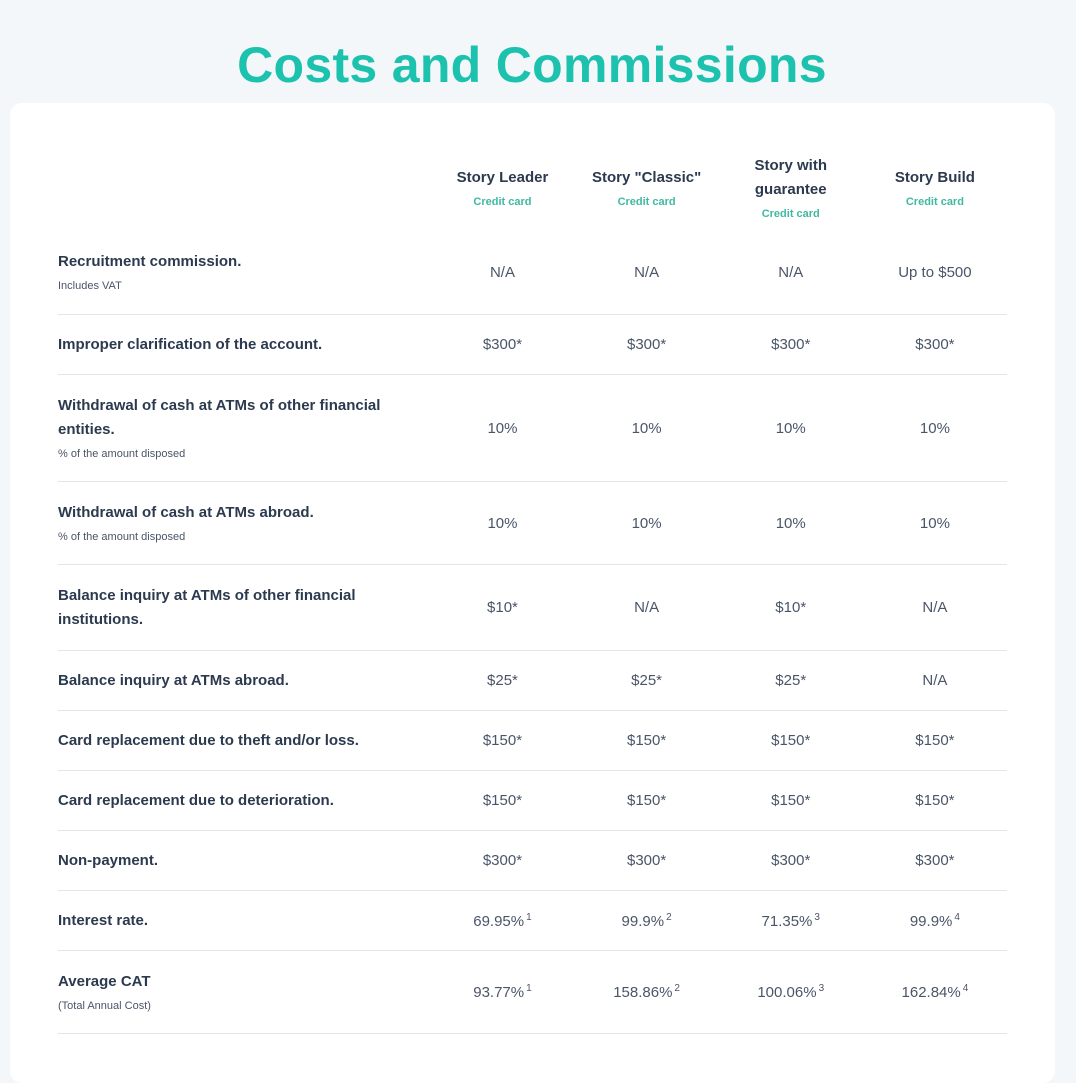 This screenshot has width=1076, height=1083. Describe the element at coordinates (957, 917) in the screenshot. I see `footnote-ref: 4` at that location.